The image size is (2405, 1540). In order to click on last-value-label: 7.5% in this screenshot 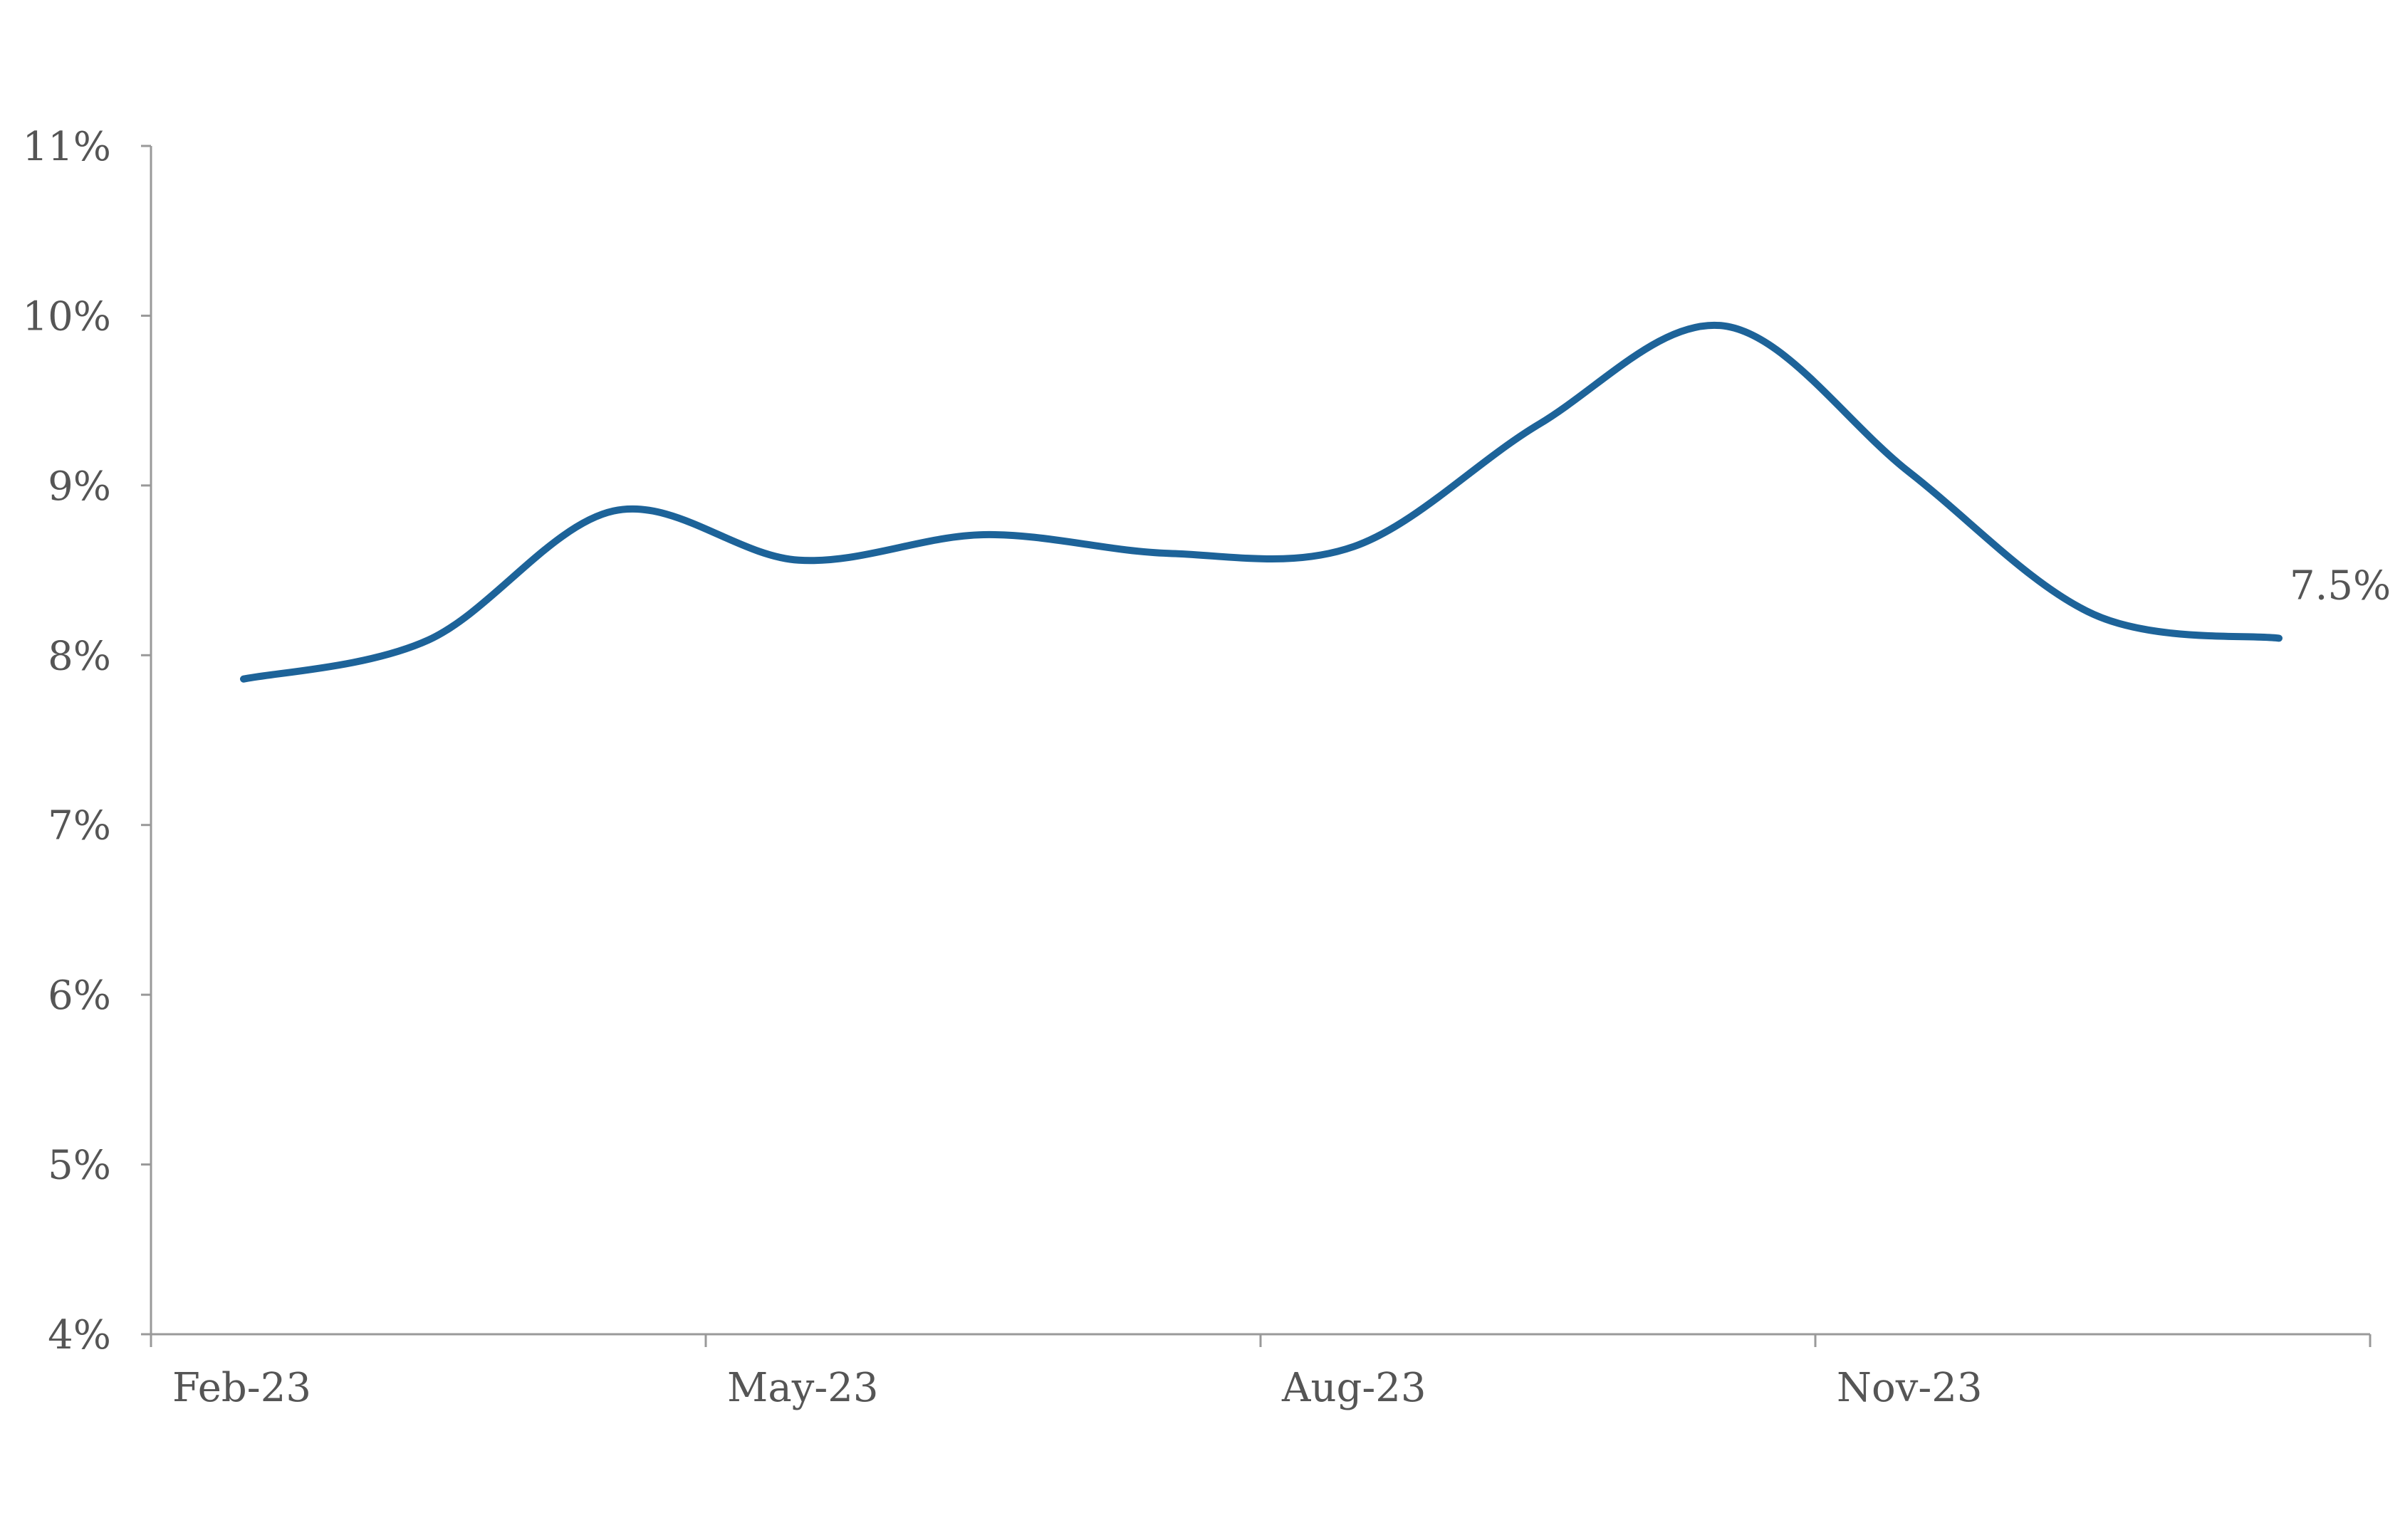, I will do `click(2341, 585)`.